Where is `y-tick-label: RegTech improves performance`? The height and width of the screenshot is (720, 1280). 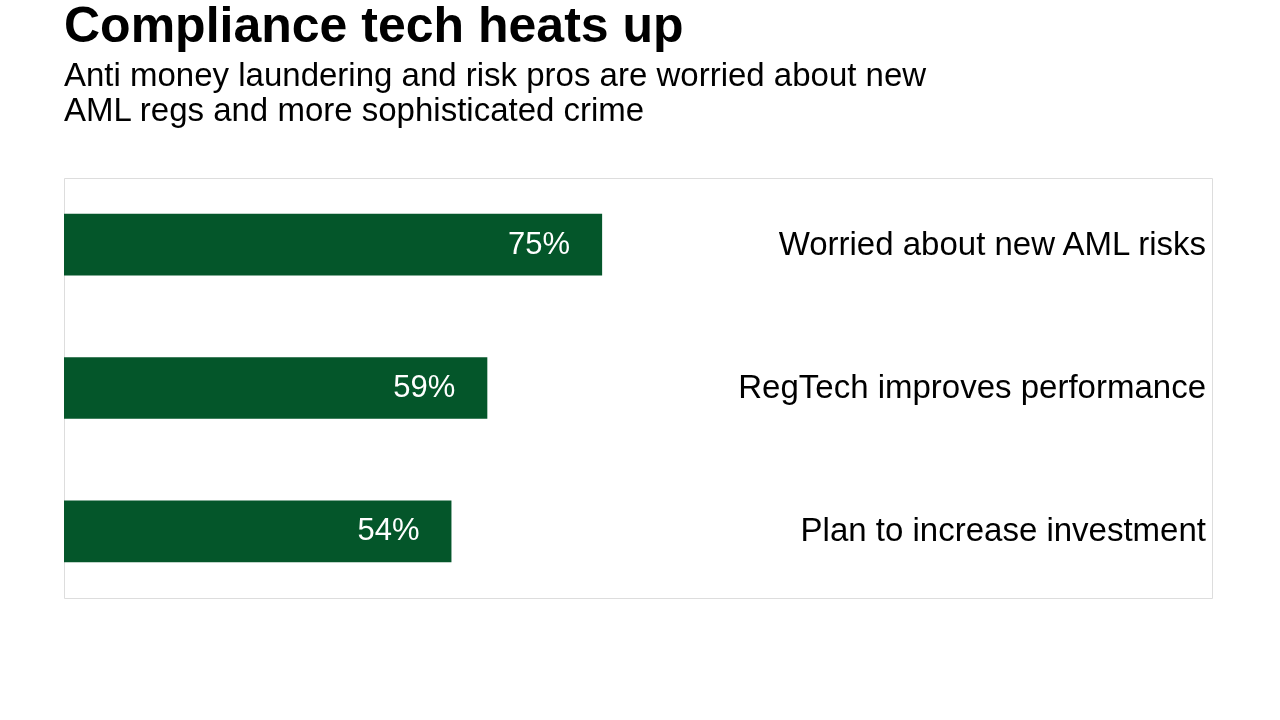 y-tick-label: RegTech improves performance is located at coordinates (972, 386).